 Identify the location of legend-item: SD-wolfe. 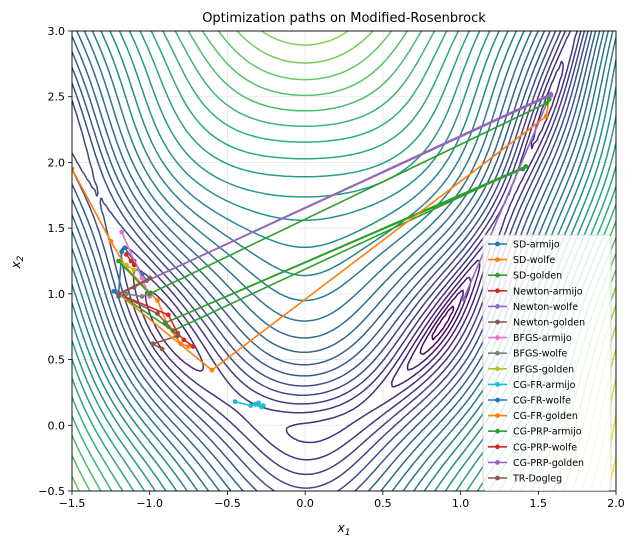
(521, 260).